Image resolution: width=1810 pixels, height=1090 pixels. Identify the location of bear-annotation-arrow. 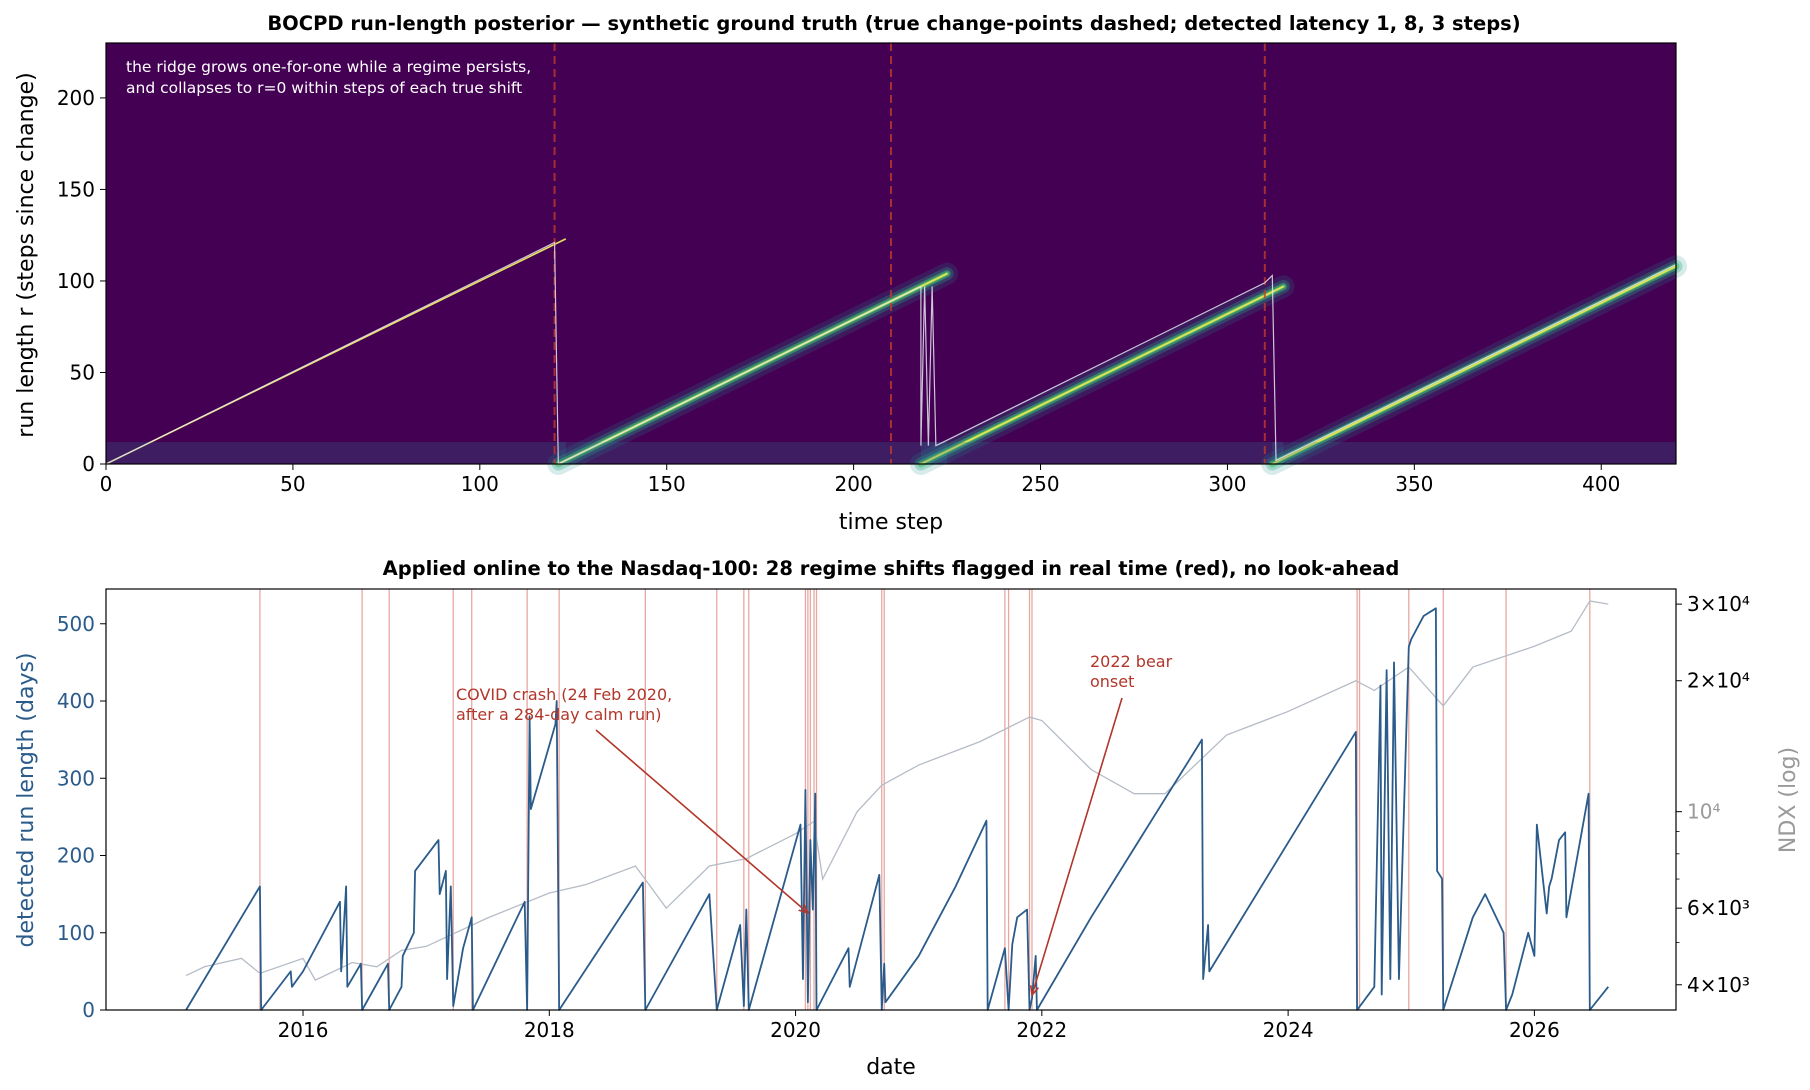
(1077, 846).